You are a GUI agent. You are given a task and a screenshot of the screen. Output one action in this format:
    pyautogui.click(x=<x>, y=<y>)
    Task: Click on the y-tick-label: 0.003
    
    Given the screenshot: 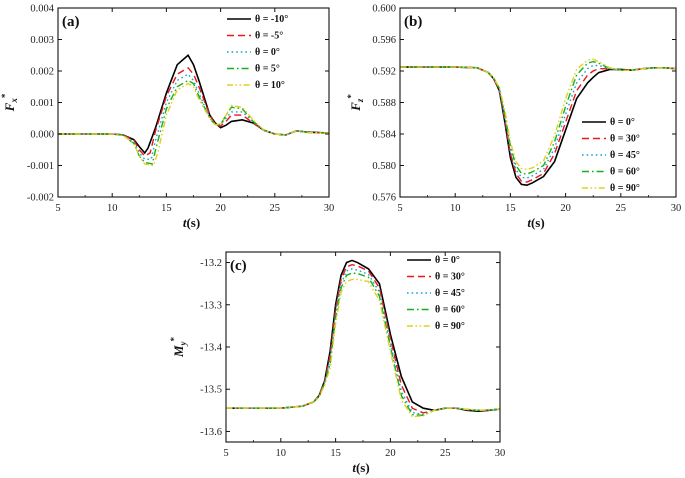 What is the action you would take?
    pyautogui.click(x=42, y=40)
    